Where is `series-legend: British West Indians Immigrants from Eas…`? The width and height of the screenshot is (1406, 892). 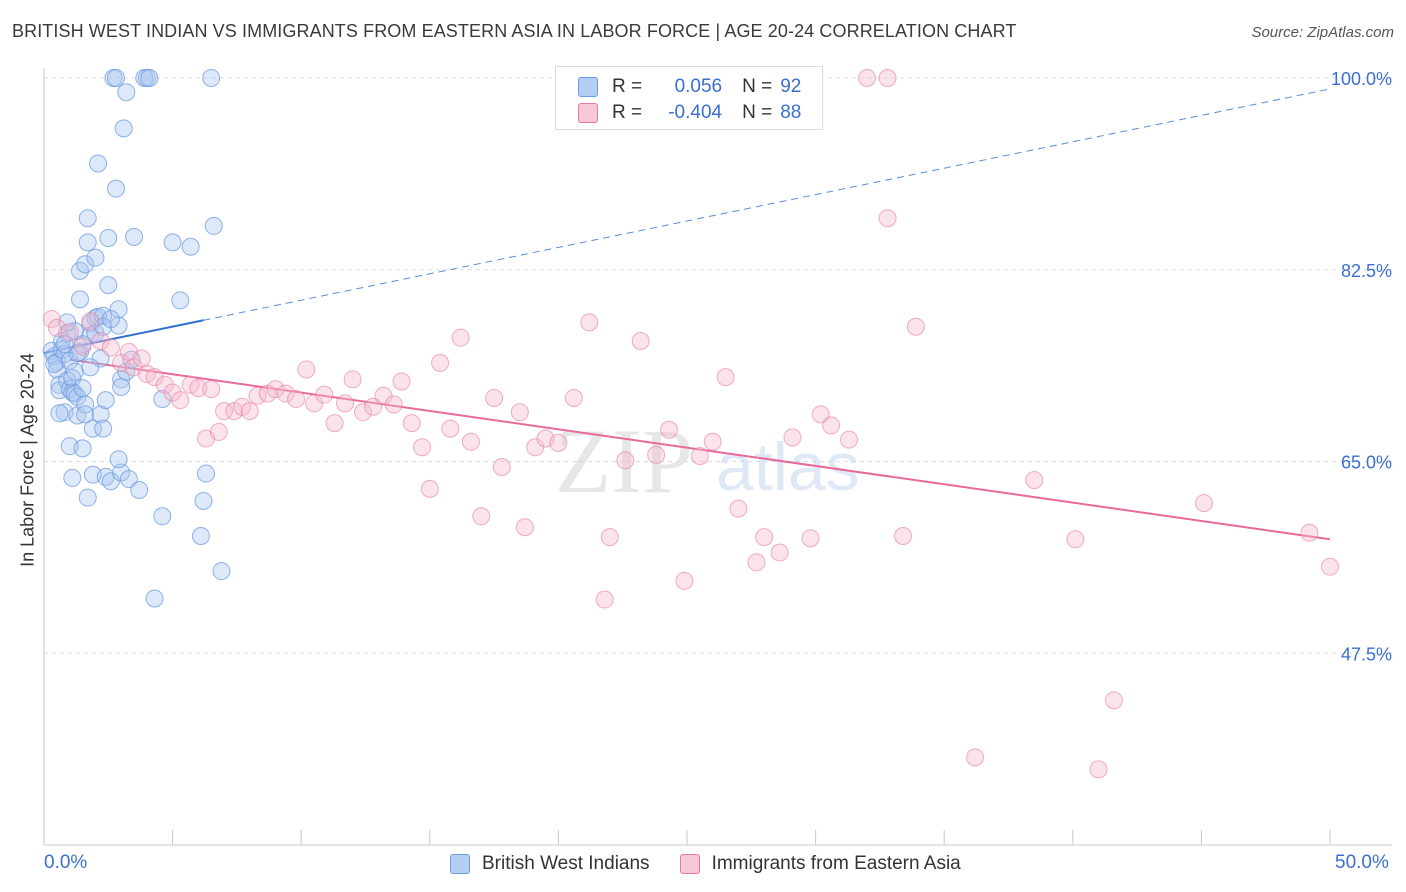
series-legend: British West Indians Immigrants from Eas… is located at coordinates (720, 864).